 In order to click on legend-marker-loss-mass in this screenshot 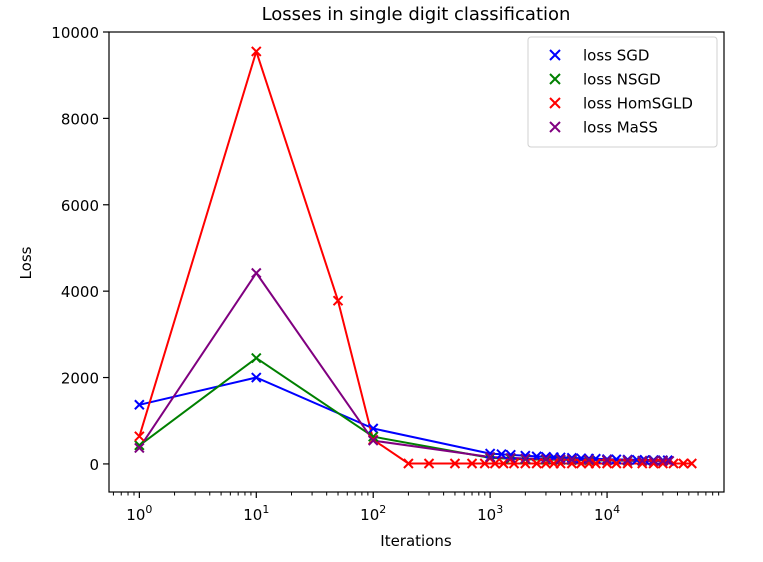, I will do `click(555, 127)`.